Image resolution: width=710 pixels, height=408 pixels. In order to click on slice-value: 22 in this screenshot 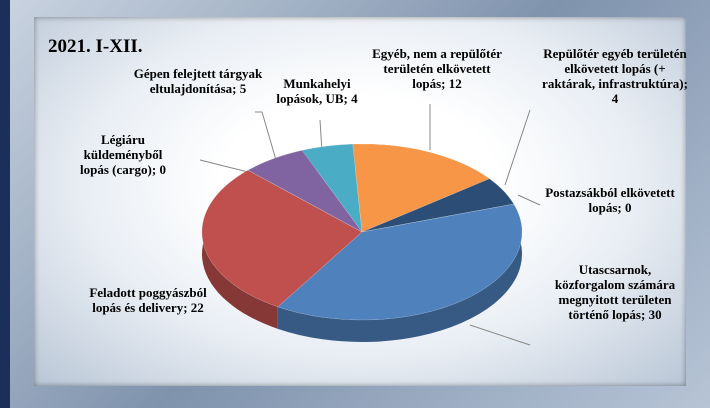, I will do `click(197, 307)`.